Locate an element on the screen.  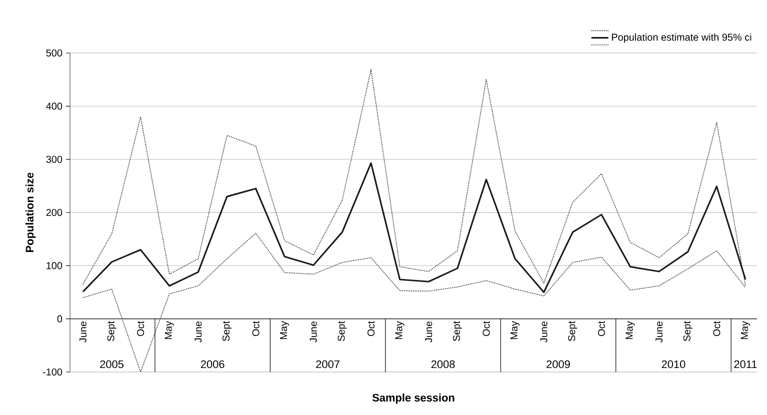
annotation: 2010 is located at coordinates (674, 364).